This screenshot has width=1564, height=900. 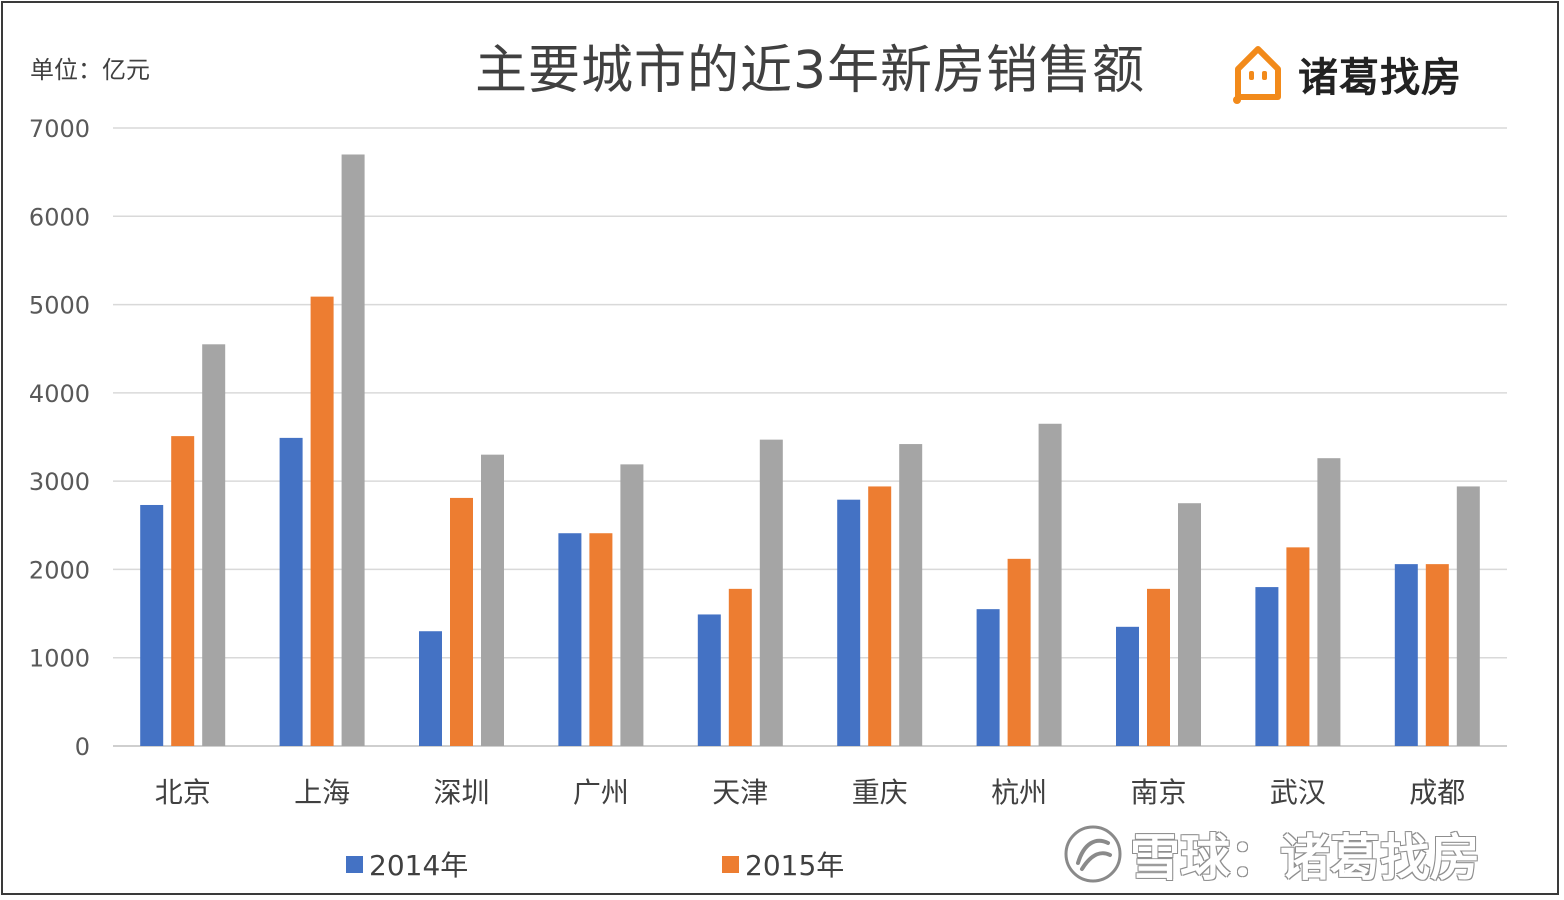 I want to click on y-tick-label: 5000, so click(x=59, y=306).